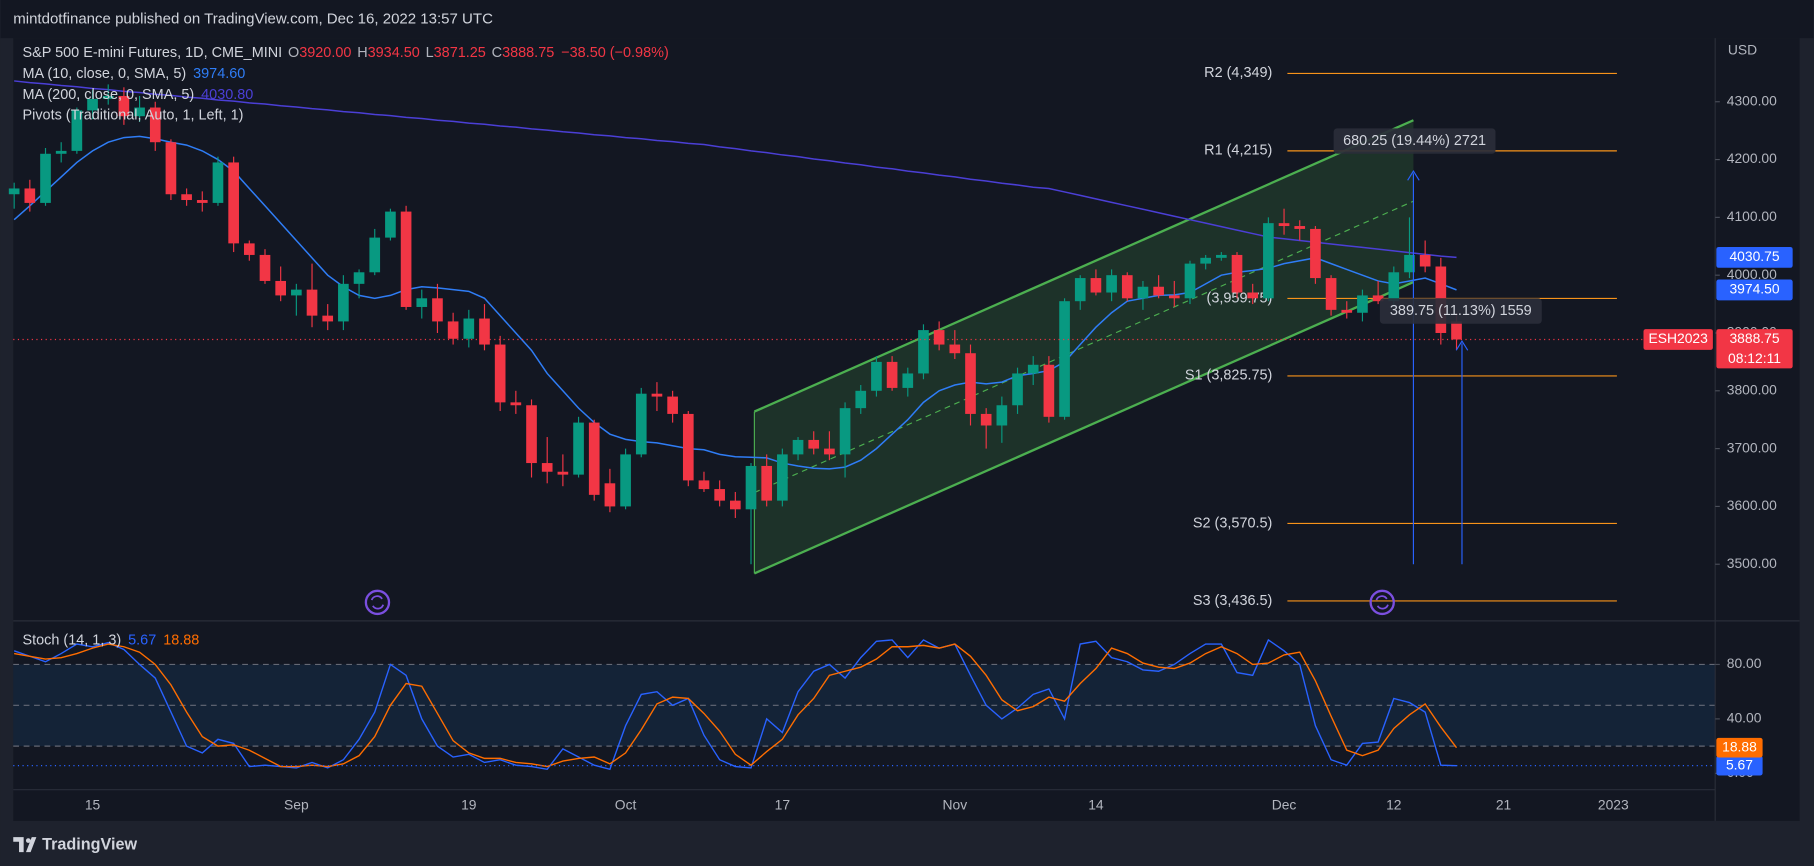 Image resolution: width=1814 pixels, height=866 pixels. Describe the element at coordinates (89, 844) in the screenshot. I see `logo-text: TradingView` at that location.